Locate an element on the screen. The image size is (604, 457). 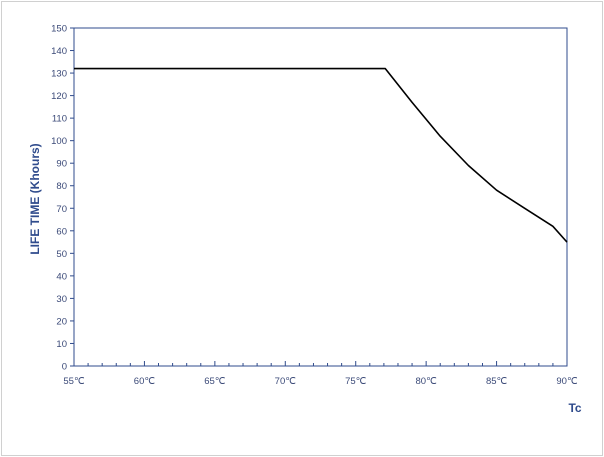
y-tick-label: 10 is located at coordinates (61, 344).